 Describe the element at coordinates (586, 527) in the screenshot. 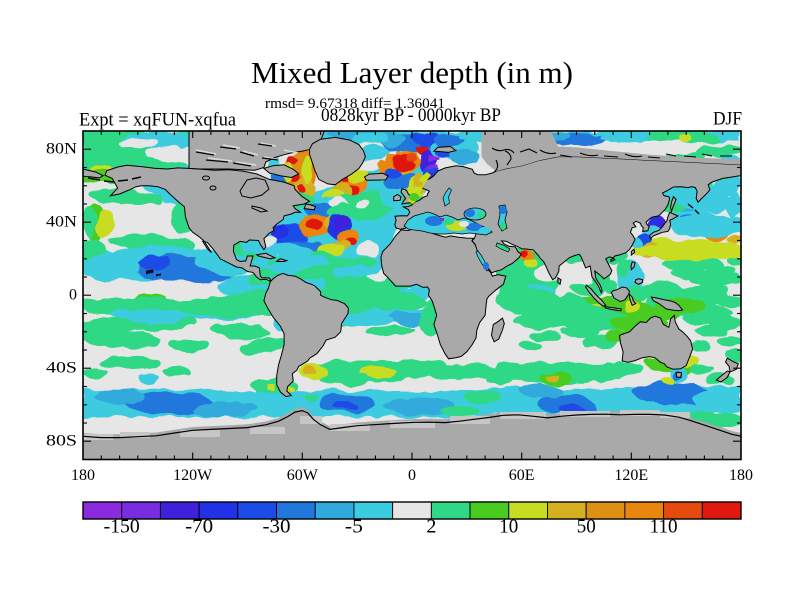

I see `svg-text: 50` at that location.